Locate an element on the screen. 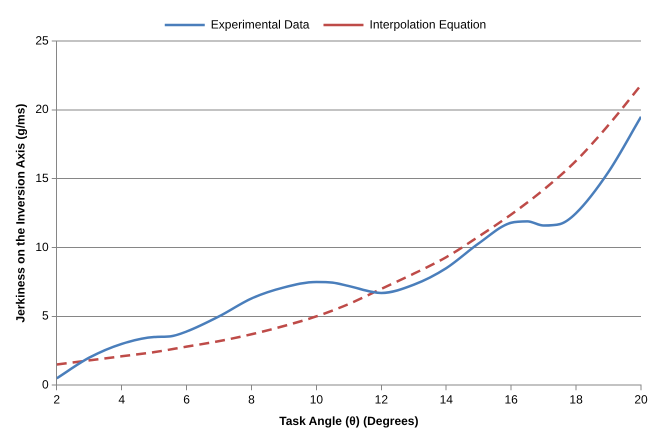  legend-label: Interpolation Equation is located at coordinates (427, 24).